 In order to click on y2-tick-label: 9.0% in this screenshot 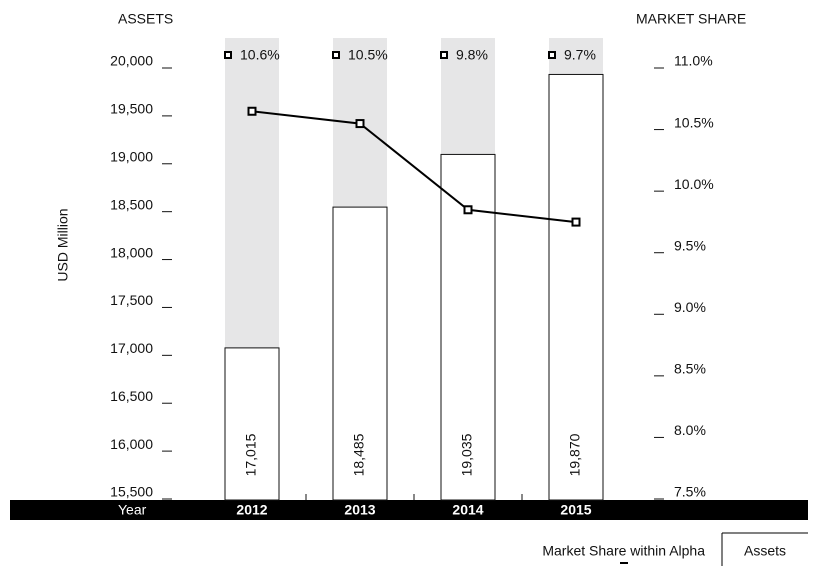, I will do `click(690, 307)`.